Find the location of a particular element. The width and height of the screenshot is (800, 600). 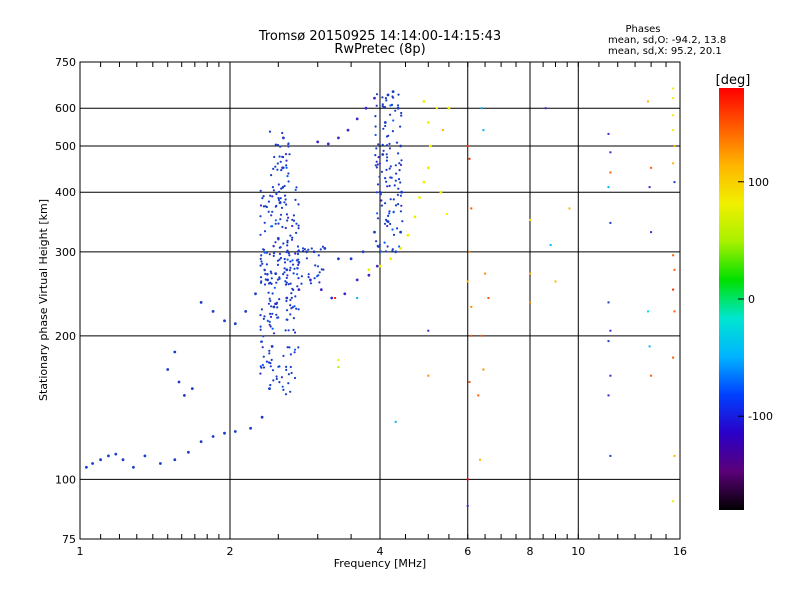

colorbar-ticks: 100 0 -100 is located at coordinates (755, 299).